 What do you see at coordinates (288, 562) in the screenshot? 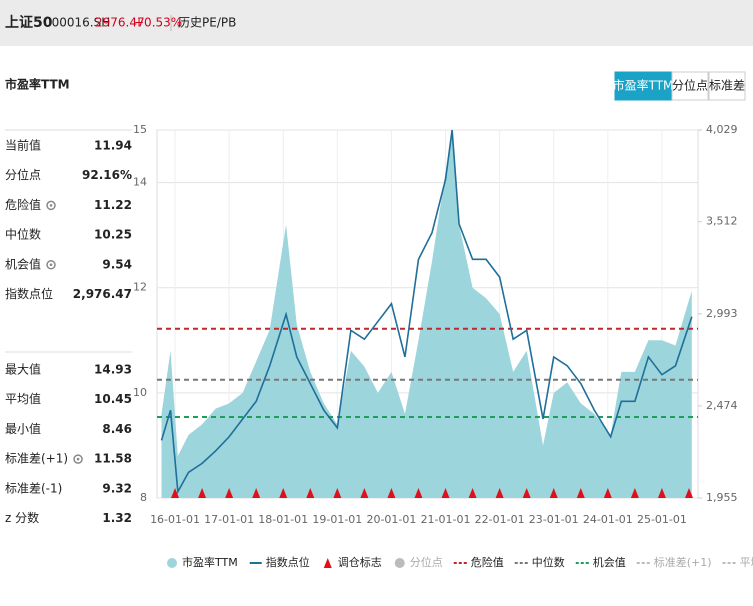
I see `legend-label: 指数点位` at bounding box center [288, 562].